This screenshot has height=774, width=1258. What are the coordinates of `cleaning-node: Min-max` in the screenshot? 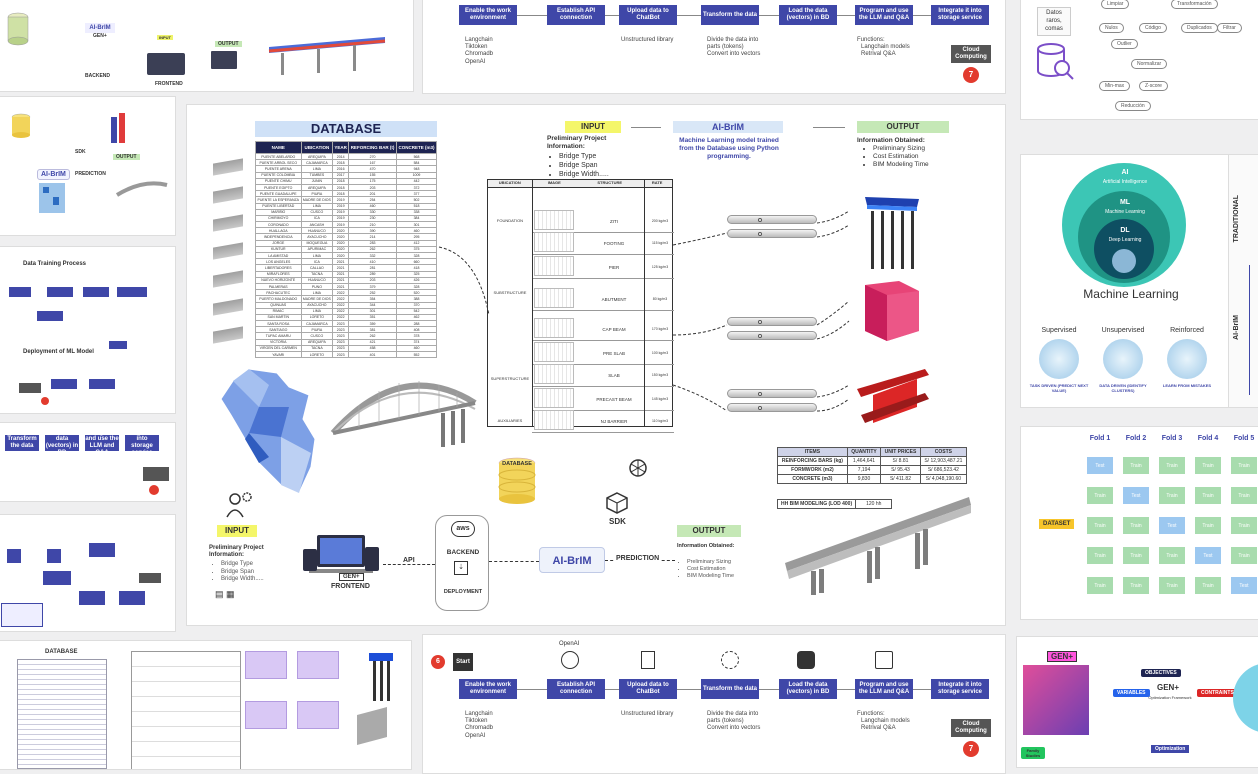 It's located at (1115, 86).